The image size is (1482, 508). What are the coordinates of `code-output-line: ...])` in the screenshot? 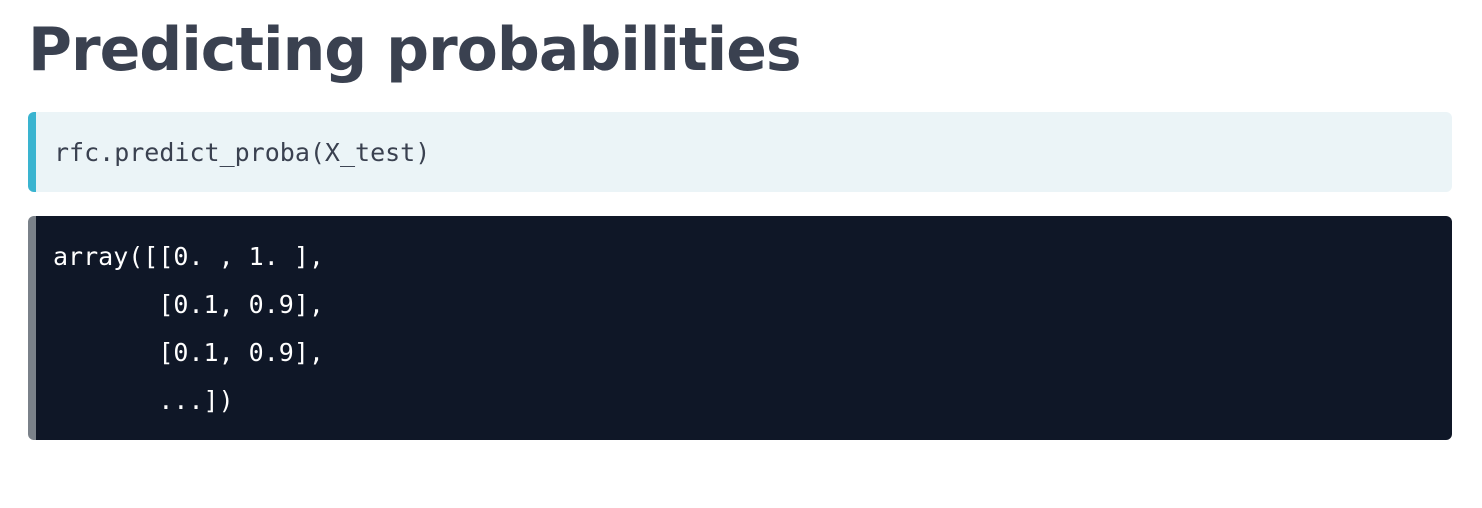 It's located at (143, 400).